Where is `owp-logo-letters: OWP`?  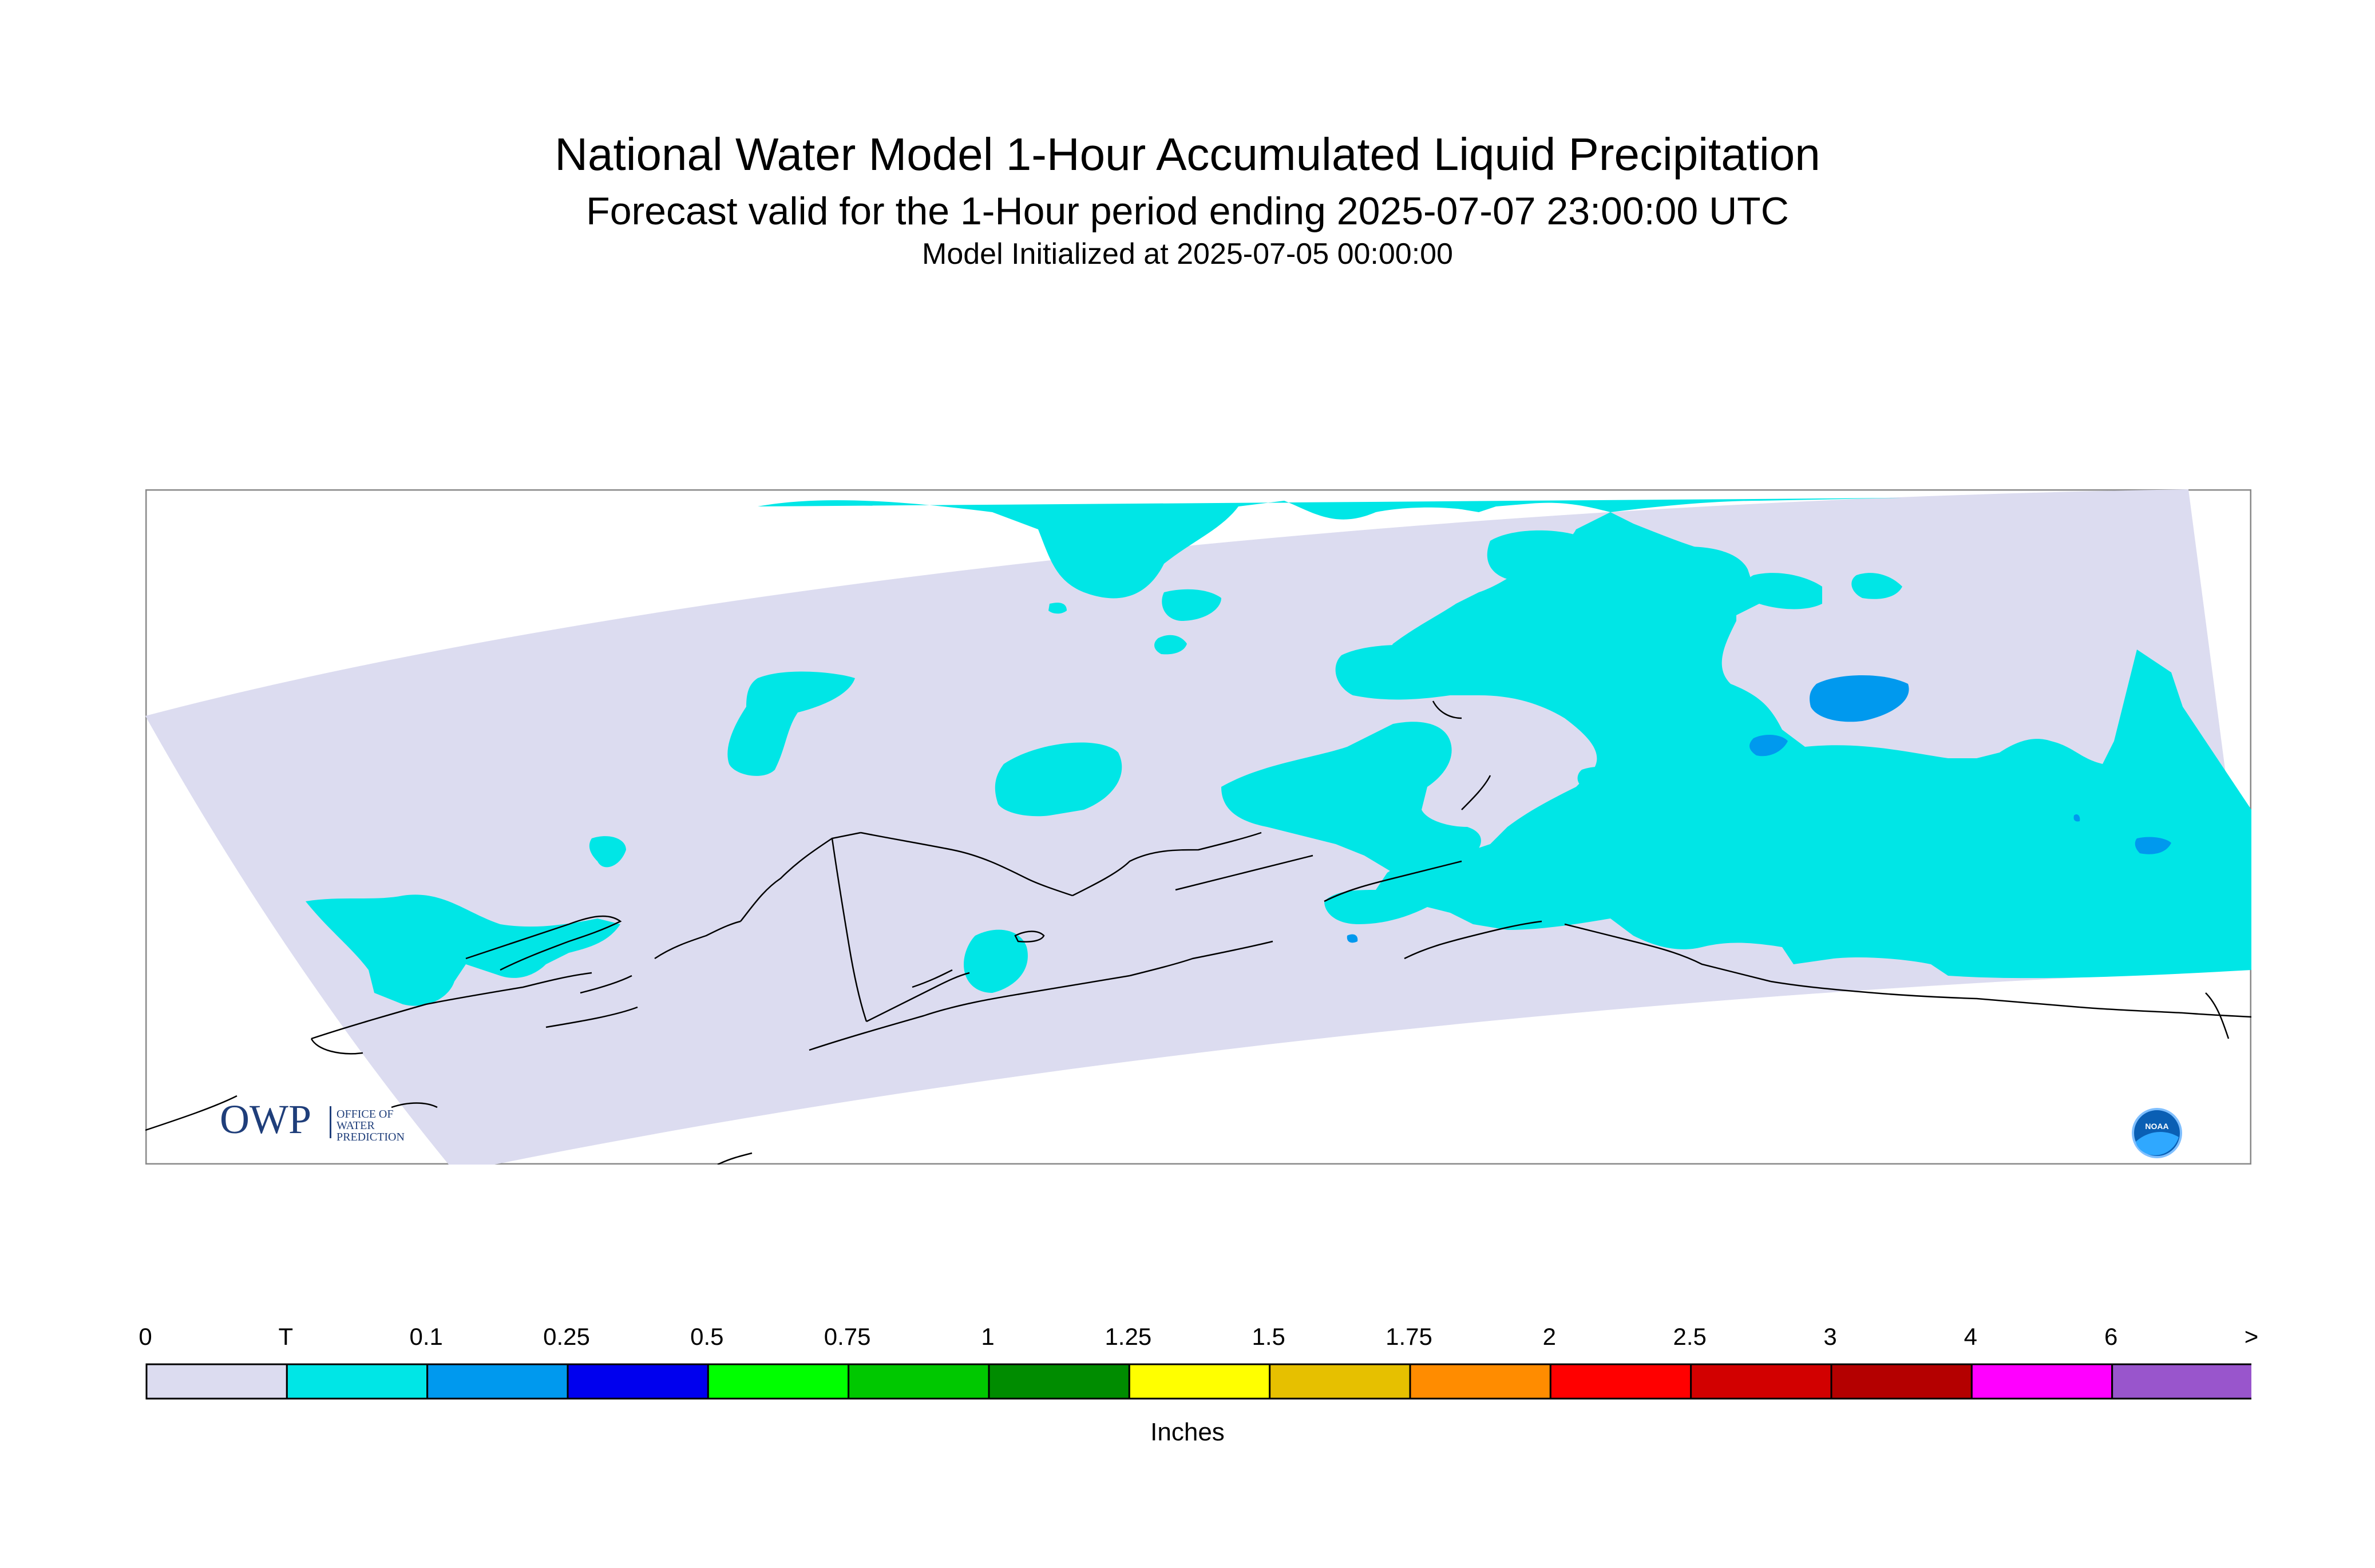 owp-logo-letters: OWP is located at coordinates (266, 1119).